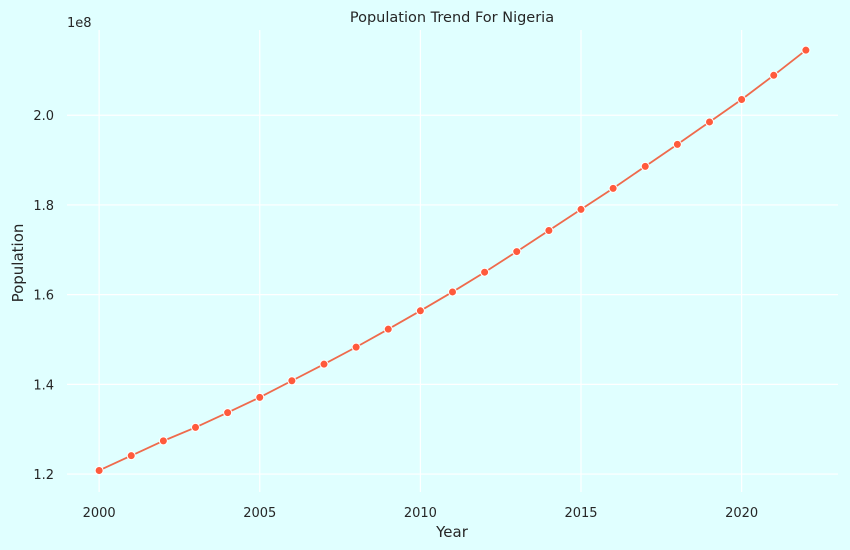  I want to click on x-tick-label: 2010, so click(420, 513).